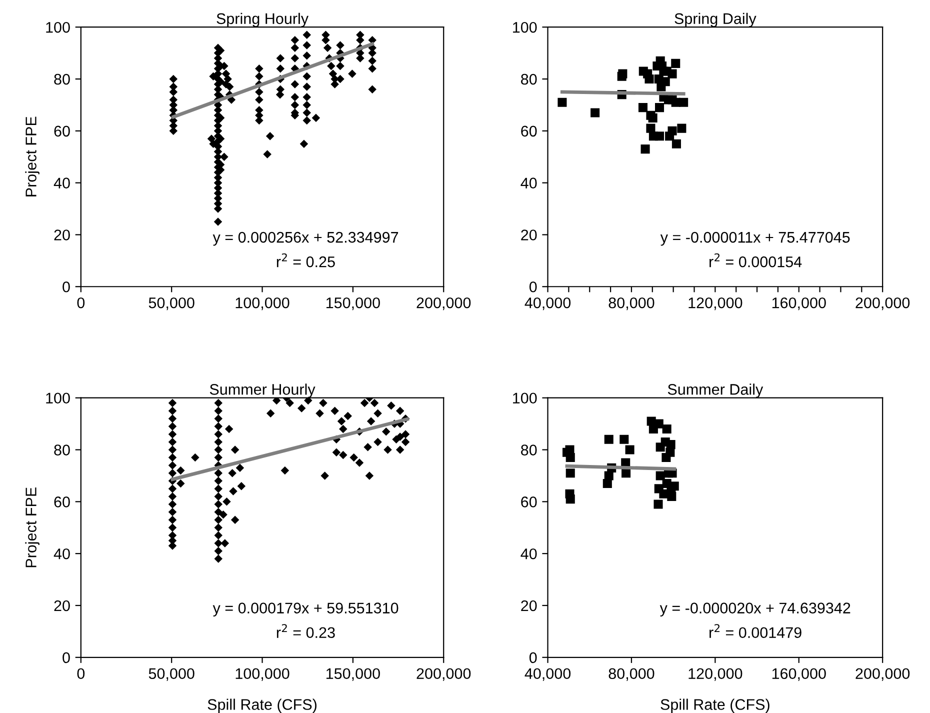 The height and width of the screenshot is (713, 930). Describe the element at coordinates (263, 391) in the screenshot. I see `chart-title: Summer Hourly` at that location.